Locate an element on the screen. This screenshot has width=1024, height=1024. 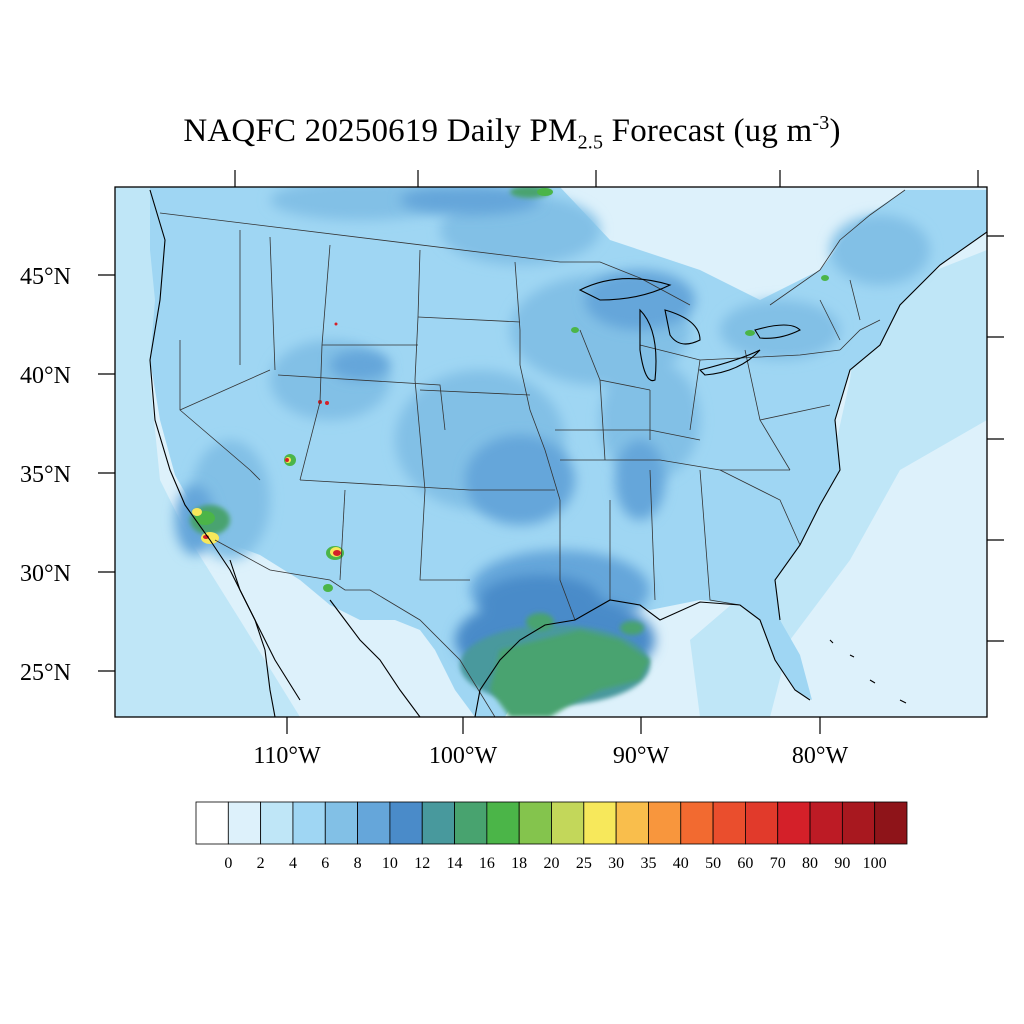
title-superscript: -3 is located at coordinates (821, 123).